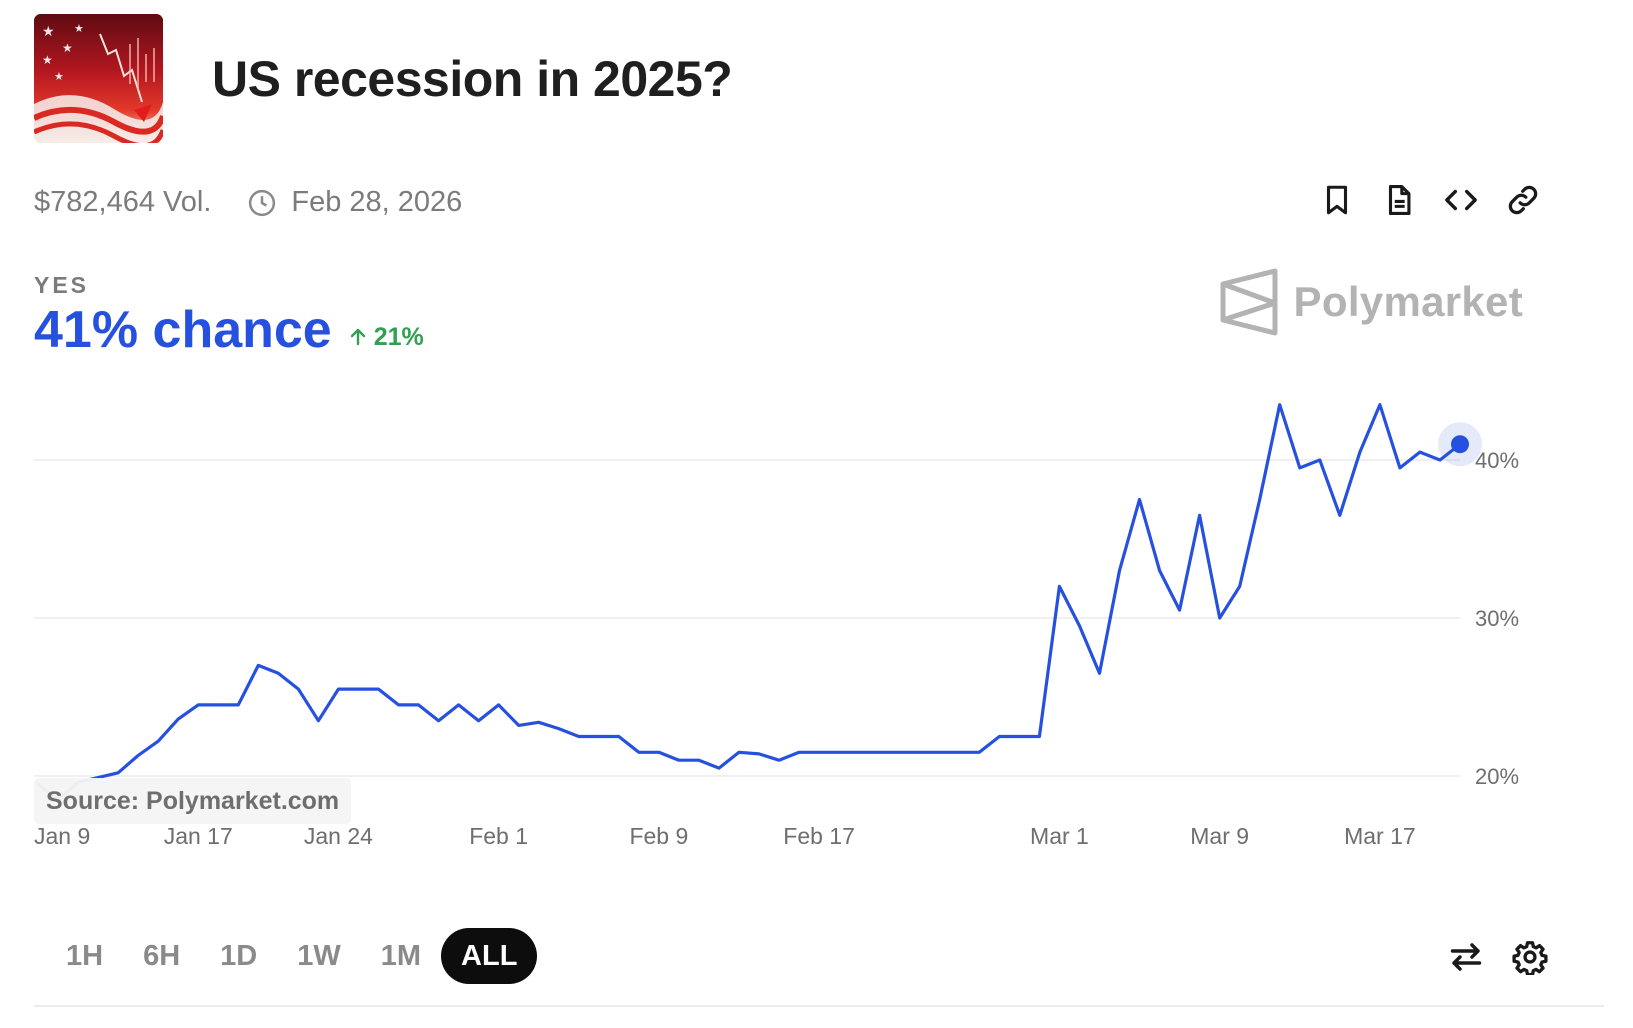  I want to click on x-tick-label: Mar 9, so click(1219, 836).